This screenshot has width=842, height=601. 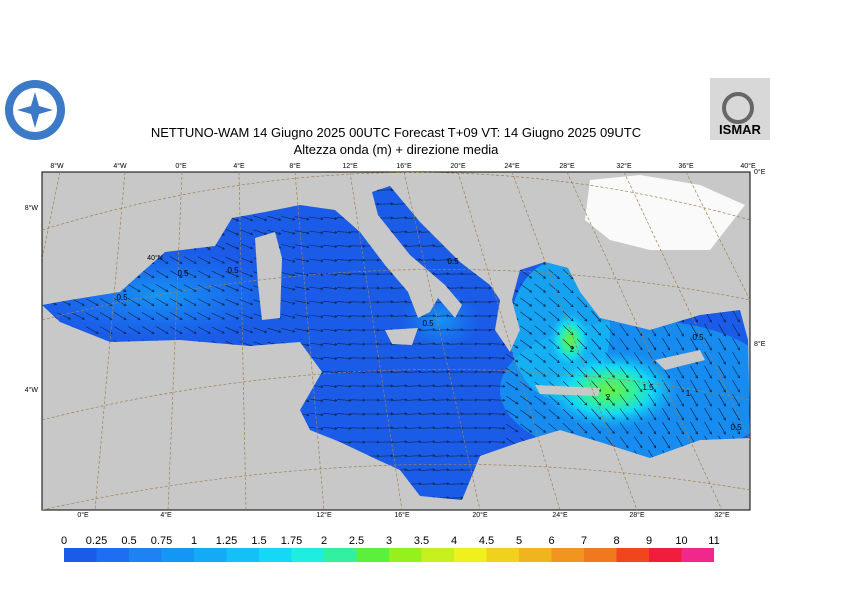 What do you see at coordinates (688, 393) in the screenshot?
I see `contour-label: 1` at bounding box center [688, 393].